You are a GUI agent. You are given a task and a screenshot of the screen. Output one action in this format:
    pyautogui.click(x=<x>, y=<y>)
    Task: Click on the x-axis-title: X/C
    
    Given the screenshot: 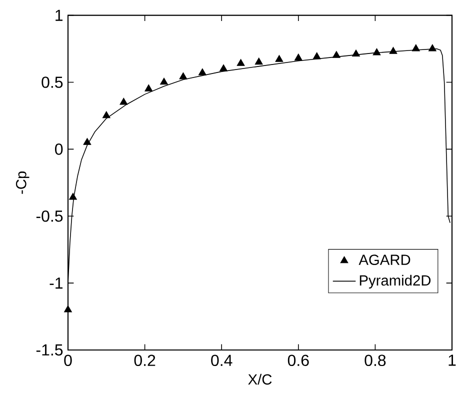 What is the action you would take?
    pyautogui.click(x=260, y=379)
    